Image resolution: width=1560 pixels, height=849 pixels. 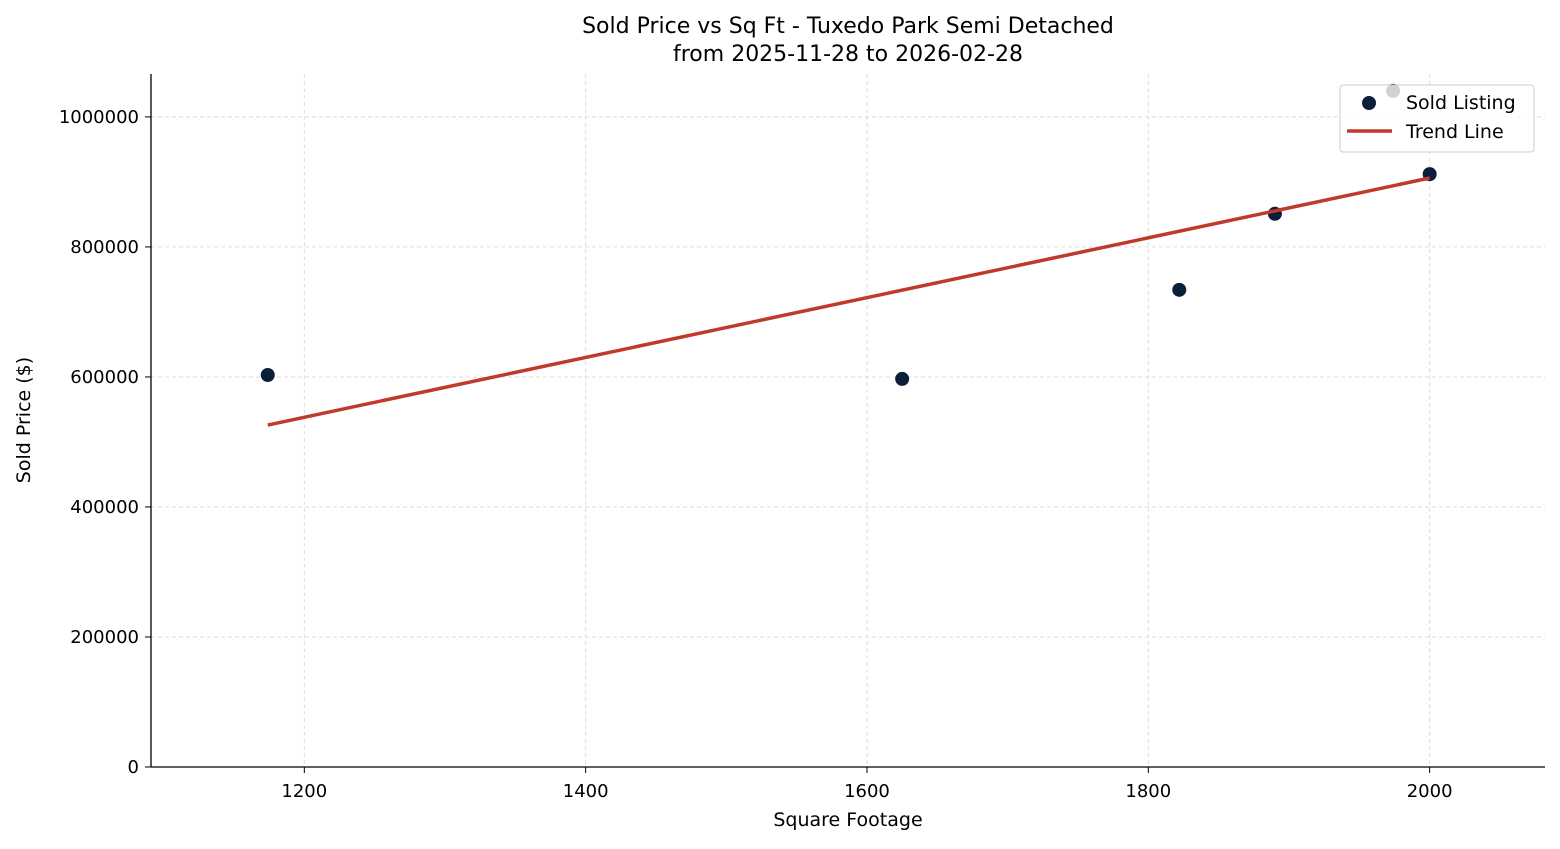 I want to click on legend: Sold Listing Trend Line, so click(x=1437, y=118).